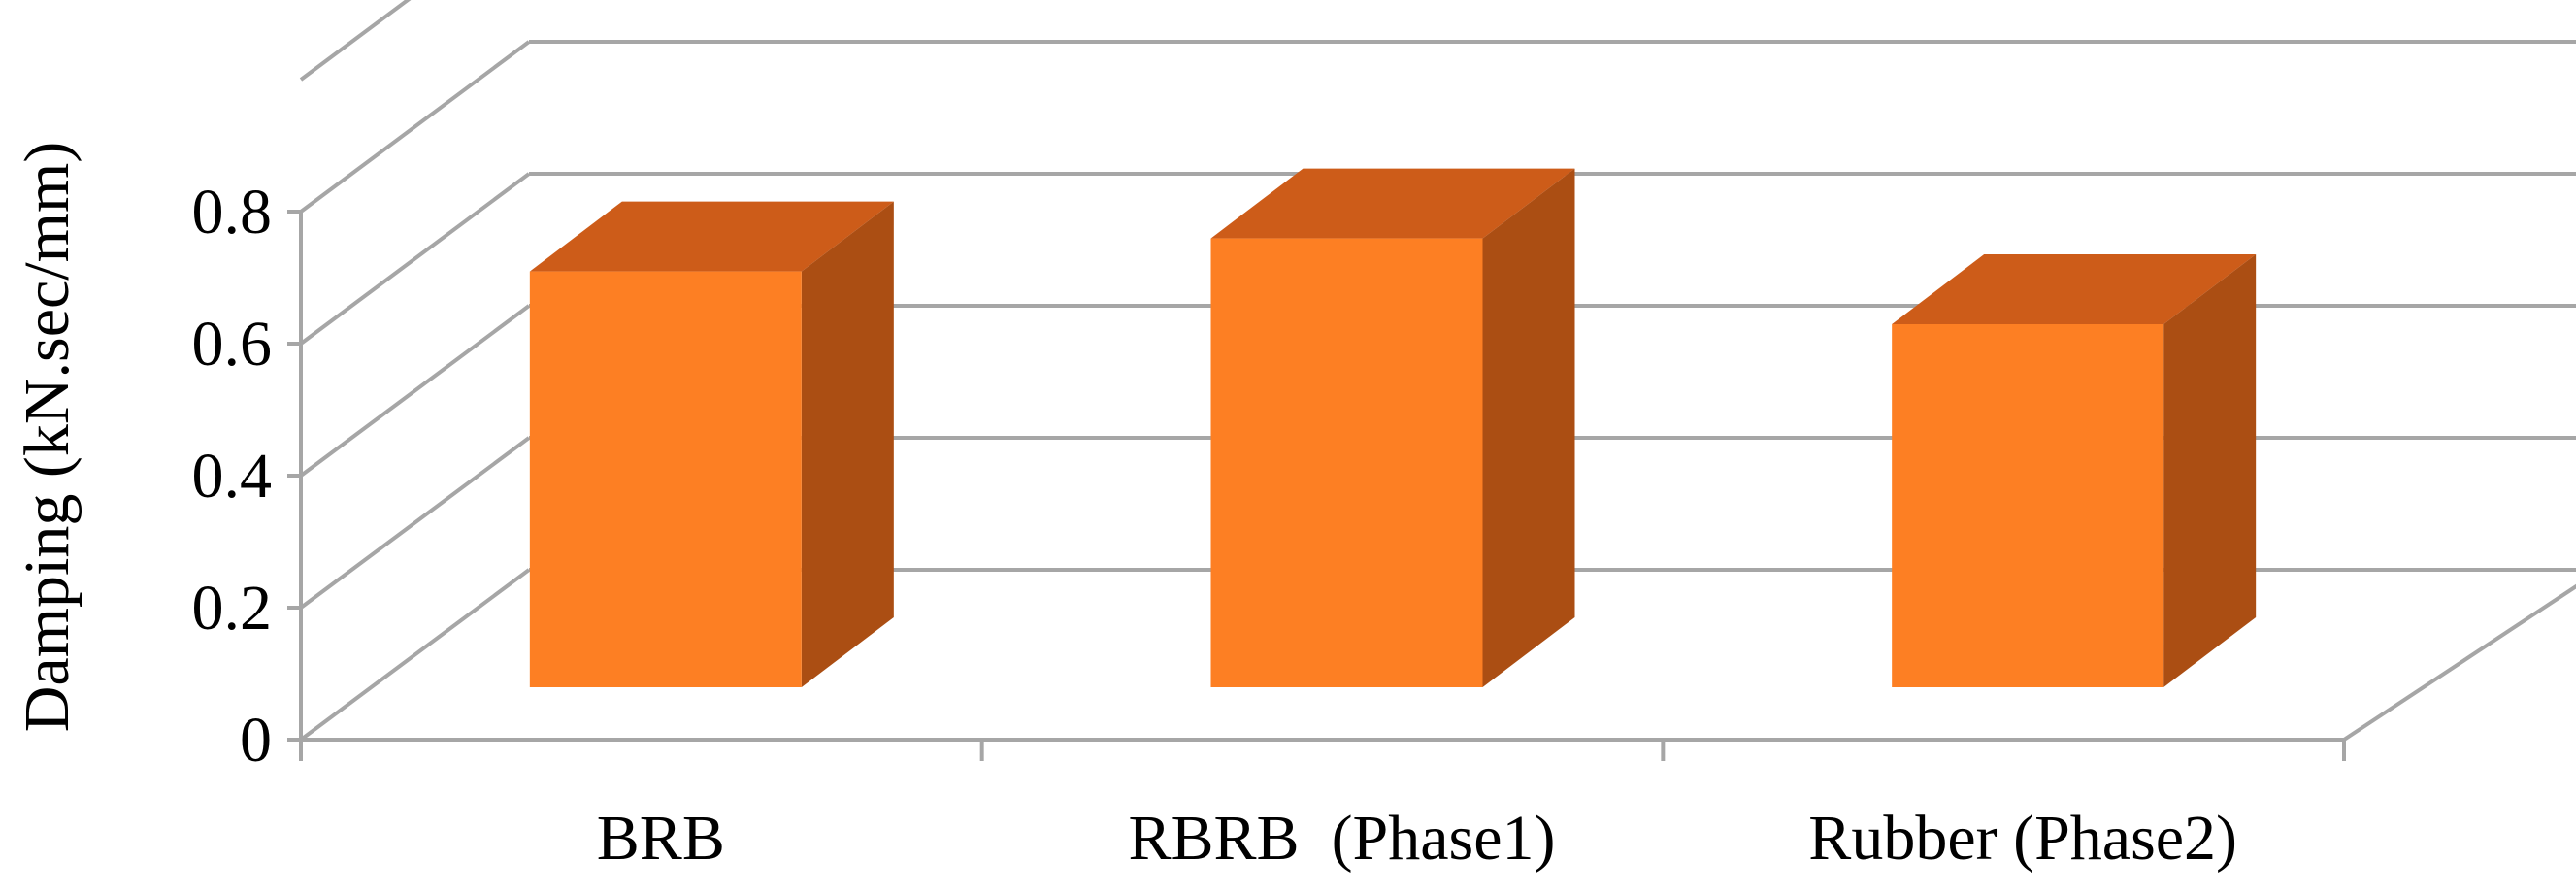 This screenshot has height=894, width=2576. Describe the element at coordinates (661, 838) in the screenshot. I see `x-category-label: BRB` at that location.